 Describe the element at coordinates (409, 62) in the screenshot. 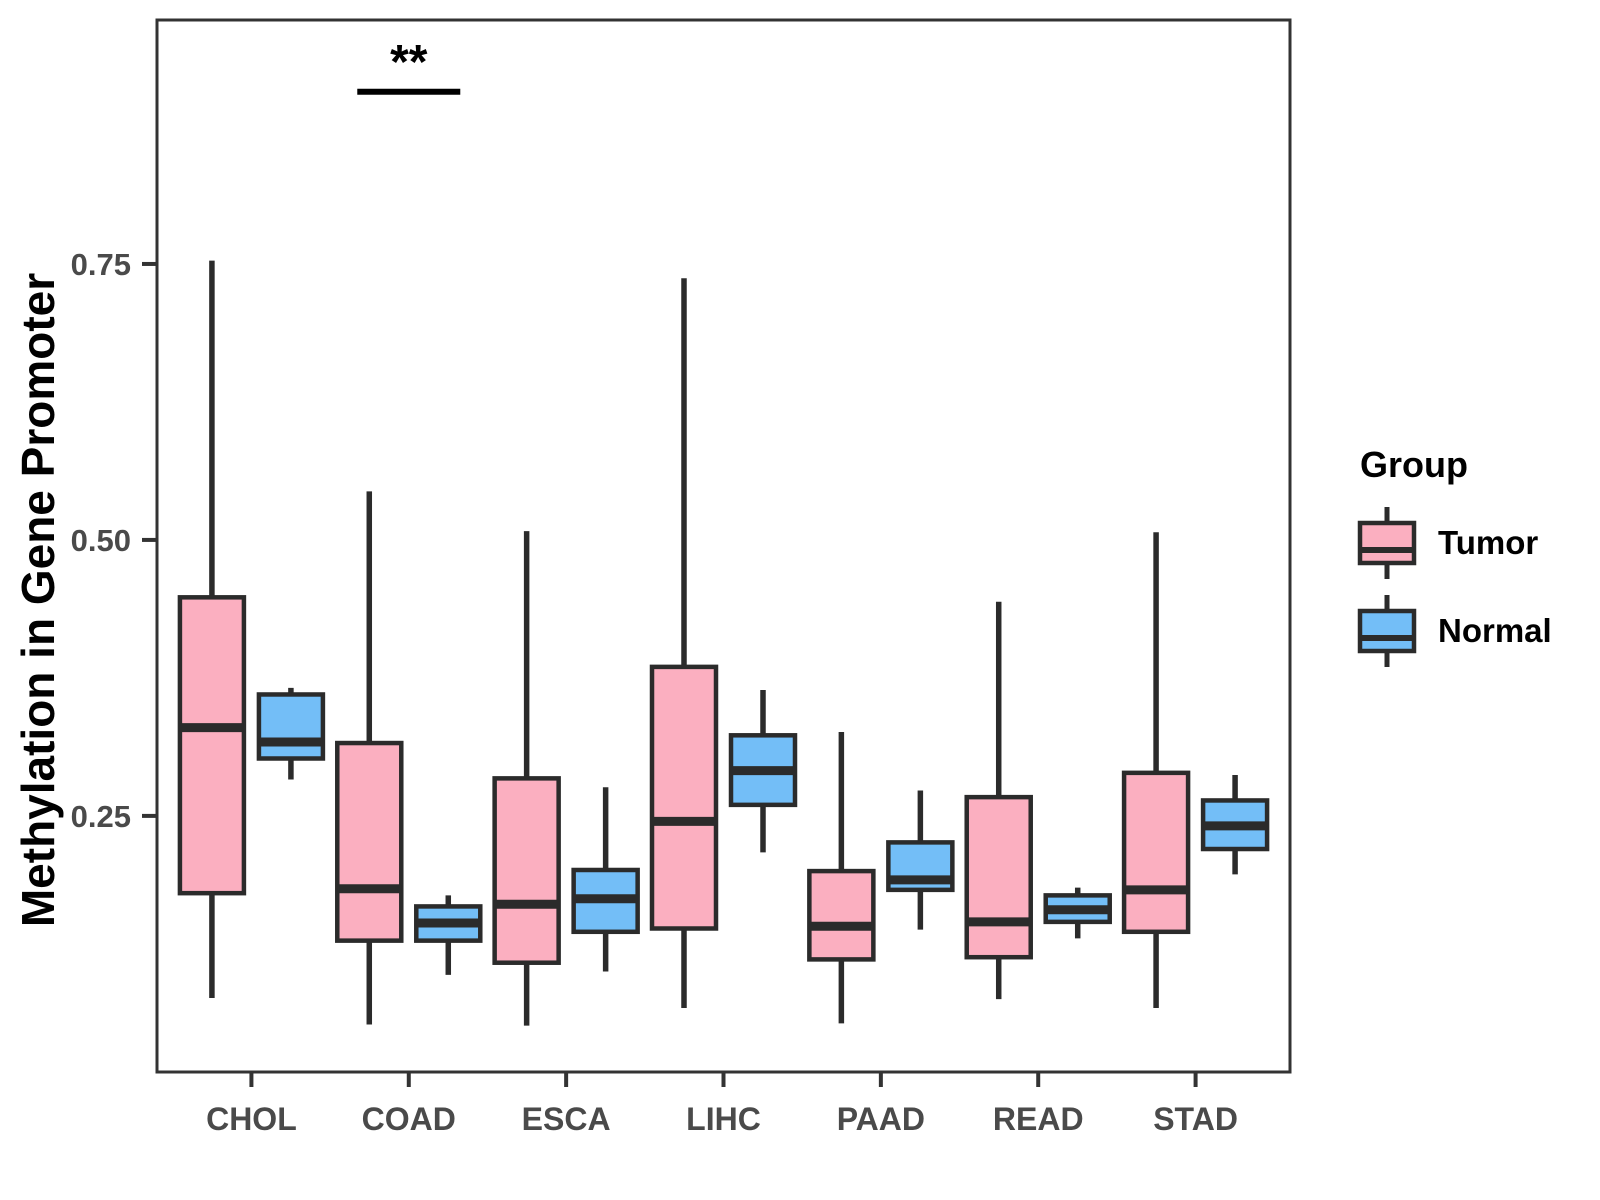

I see `significance-label: **` at that location.